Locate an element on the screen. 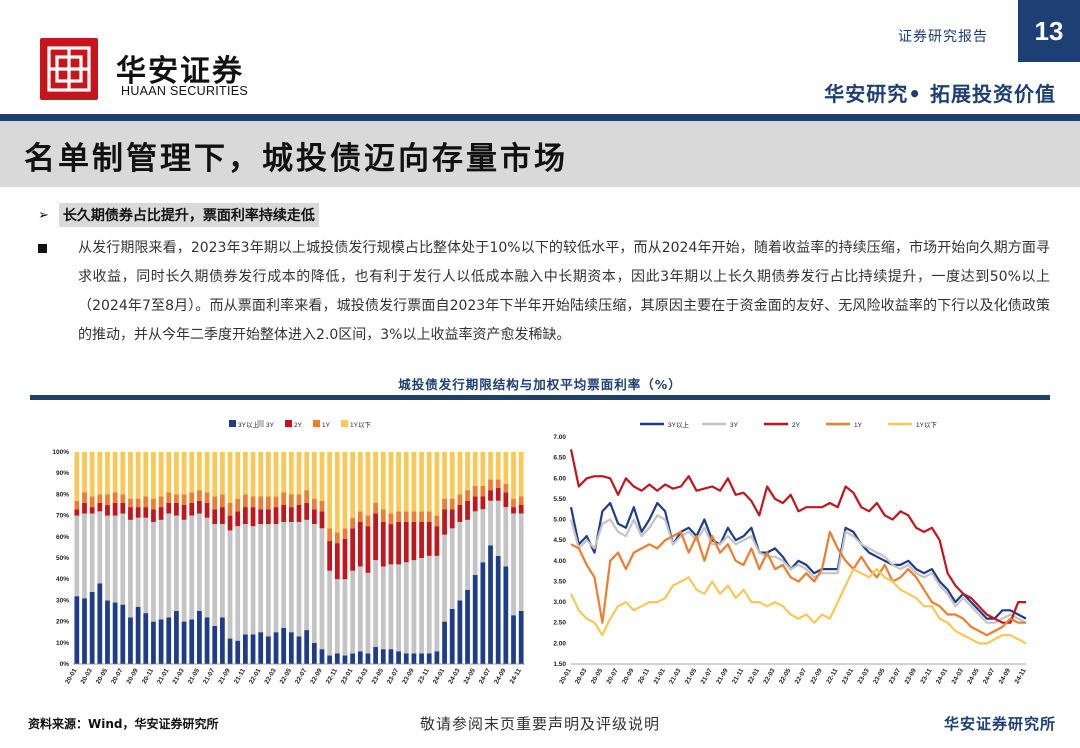 This screenshot has width=1080, height=748. logo-mark is located at coordinates (69, 69).